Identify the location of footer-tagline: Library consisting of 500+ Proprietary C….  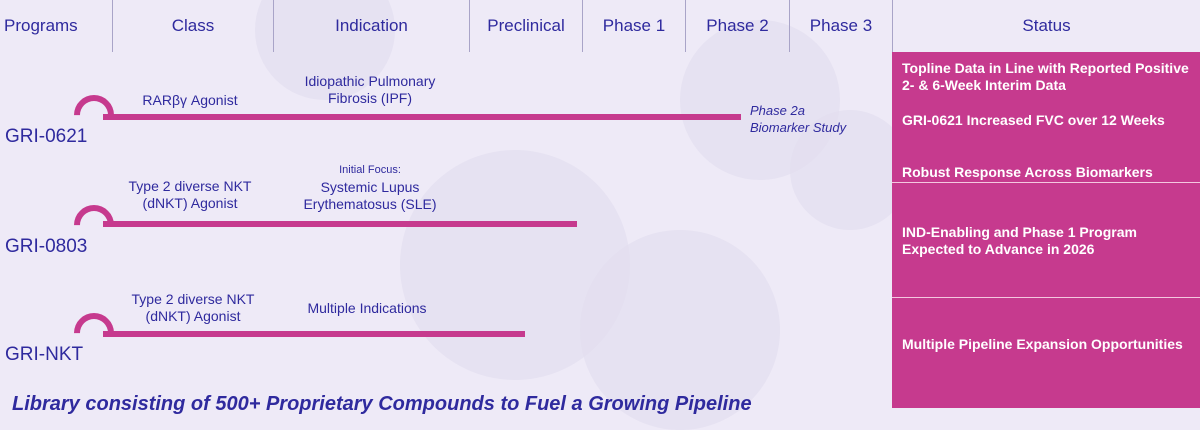
(382, 404).